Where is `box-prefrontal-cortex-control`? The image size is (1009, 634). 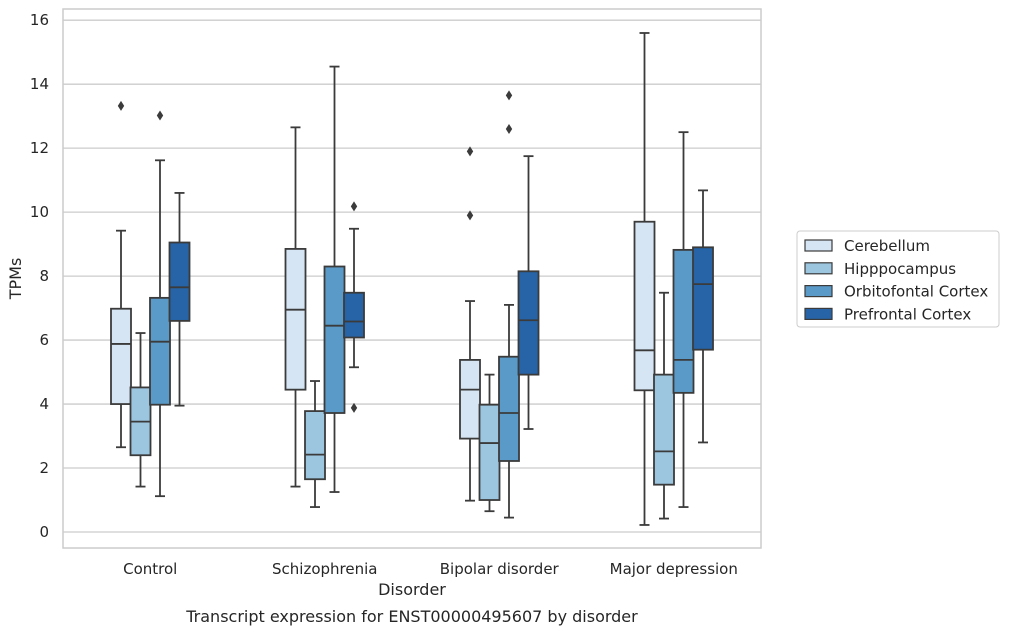
box-prefrontal-cortex-control is located at coordinates (179, 299).